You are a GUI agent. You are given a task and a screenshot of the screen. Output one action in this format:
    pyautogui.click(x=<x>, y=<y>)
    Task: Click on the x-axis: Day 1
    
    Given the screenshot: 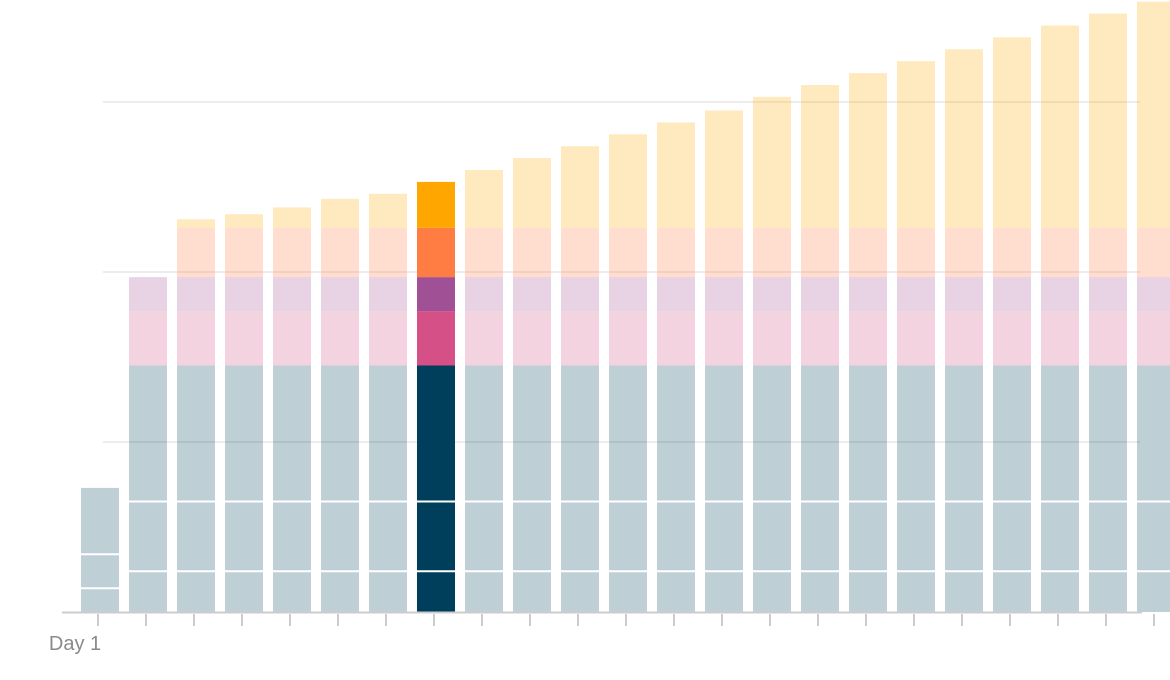 What is the action you would take?
    pyautogui.click(x=602, y=633)
    